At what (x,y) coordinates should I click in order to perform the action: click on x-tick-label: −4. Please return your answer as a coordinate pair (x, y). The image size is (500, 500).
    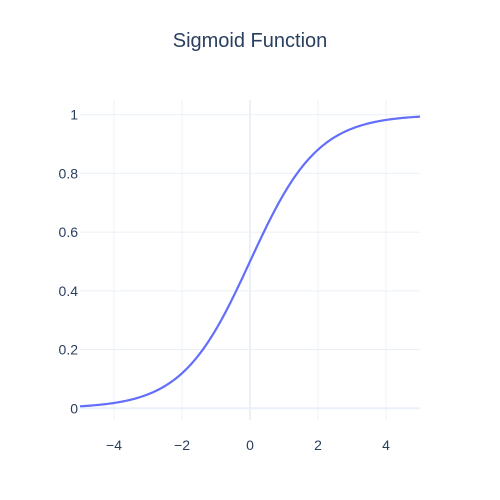
    Looking at the image, I should click on (114, 445).